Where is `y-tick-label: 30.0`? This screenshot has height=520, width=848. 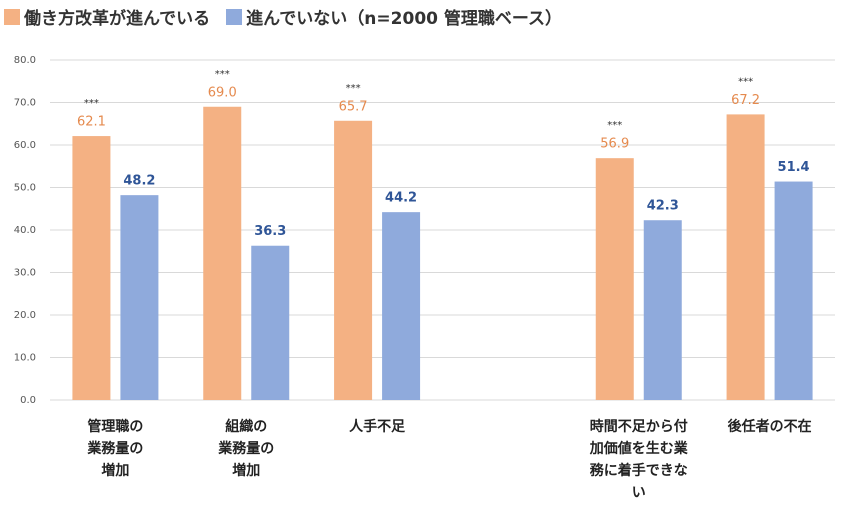 y-tick-label: 30.0 is located at coordinates (25, 273).